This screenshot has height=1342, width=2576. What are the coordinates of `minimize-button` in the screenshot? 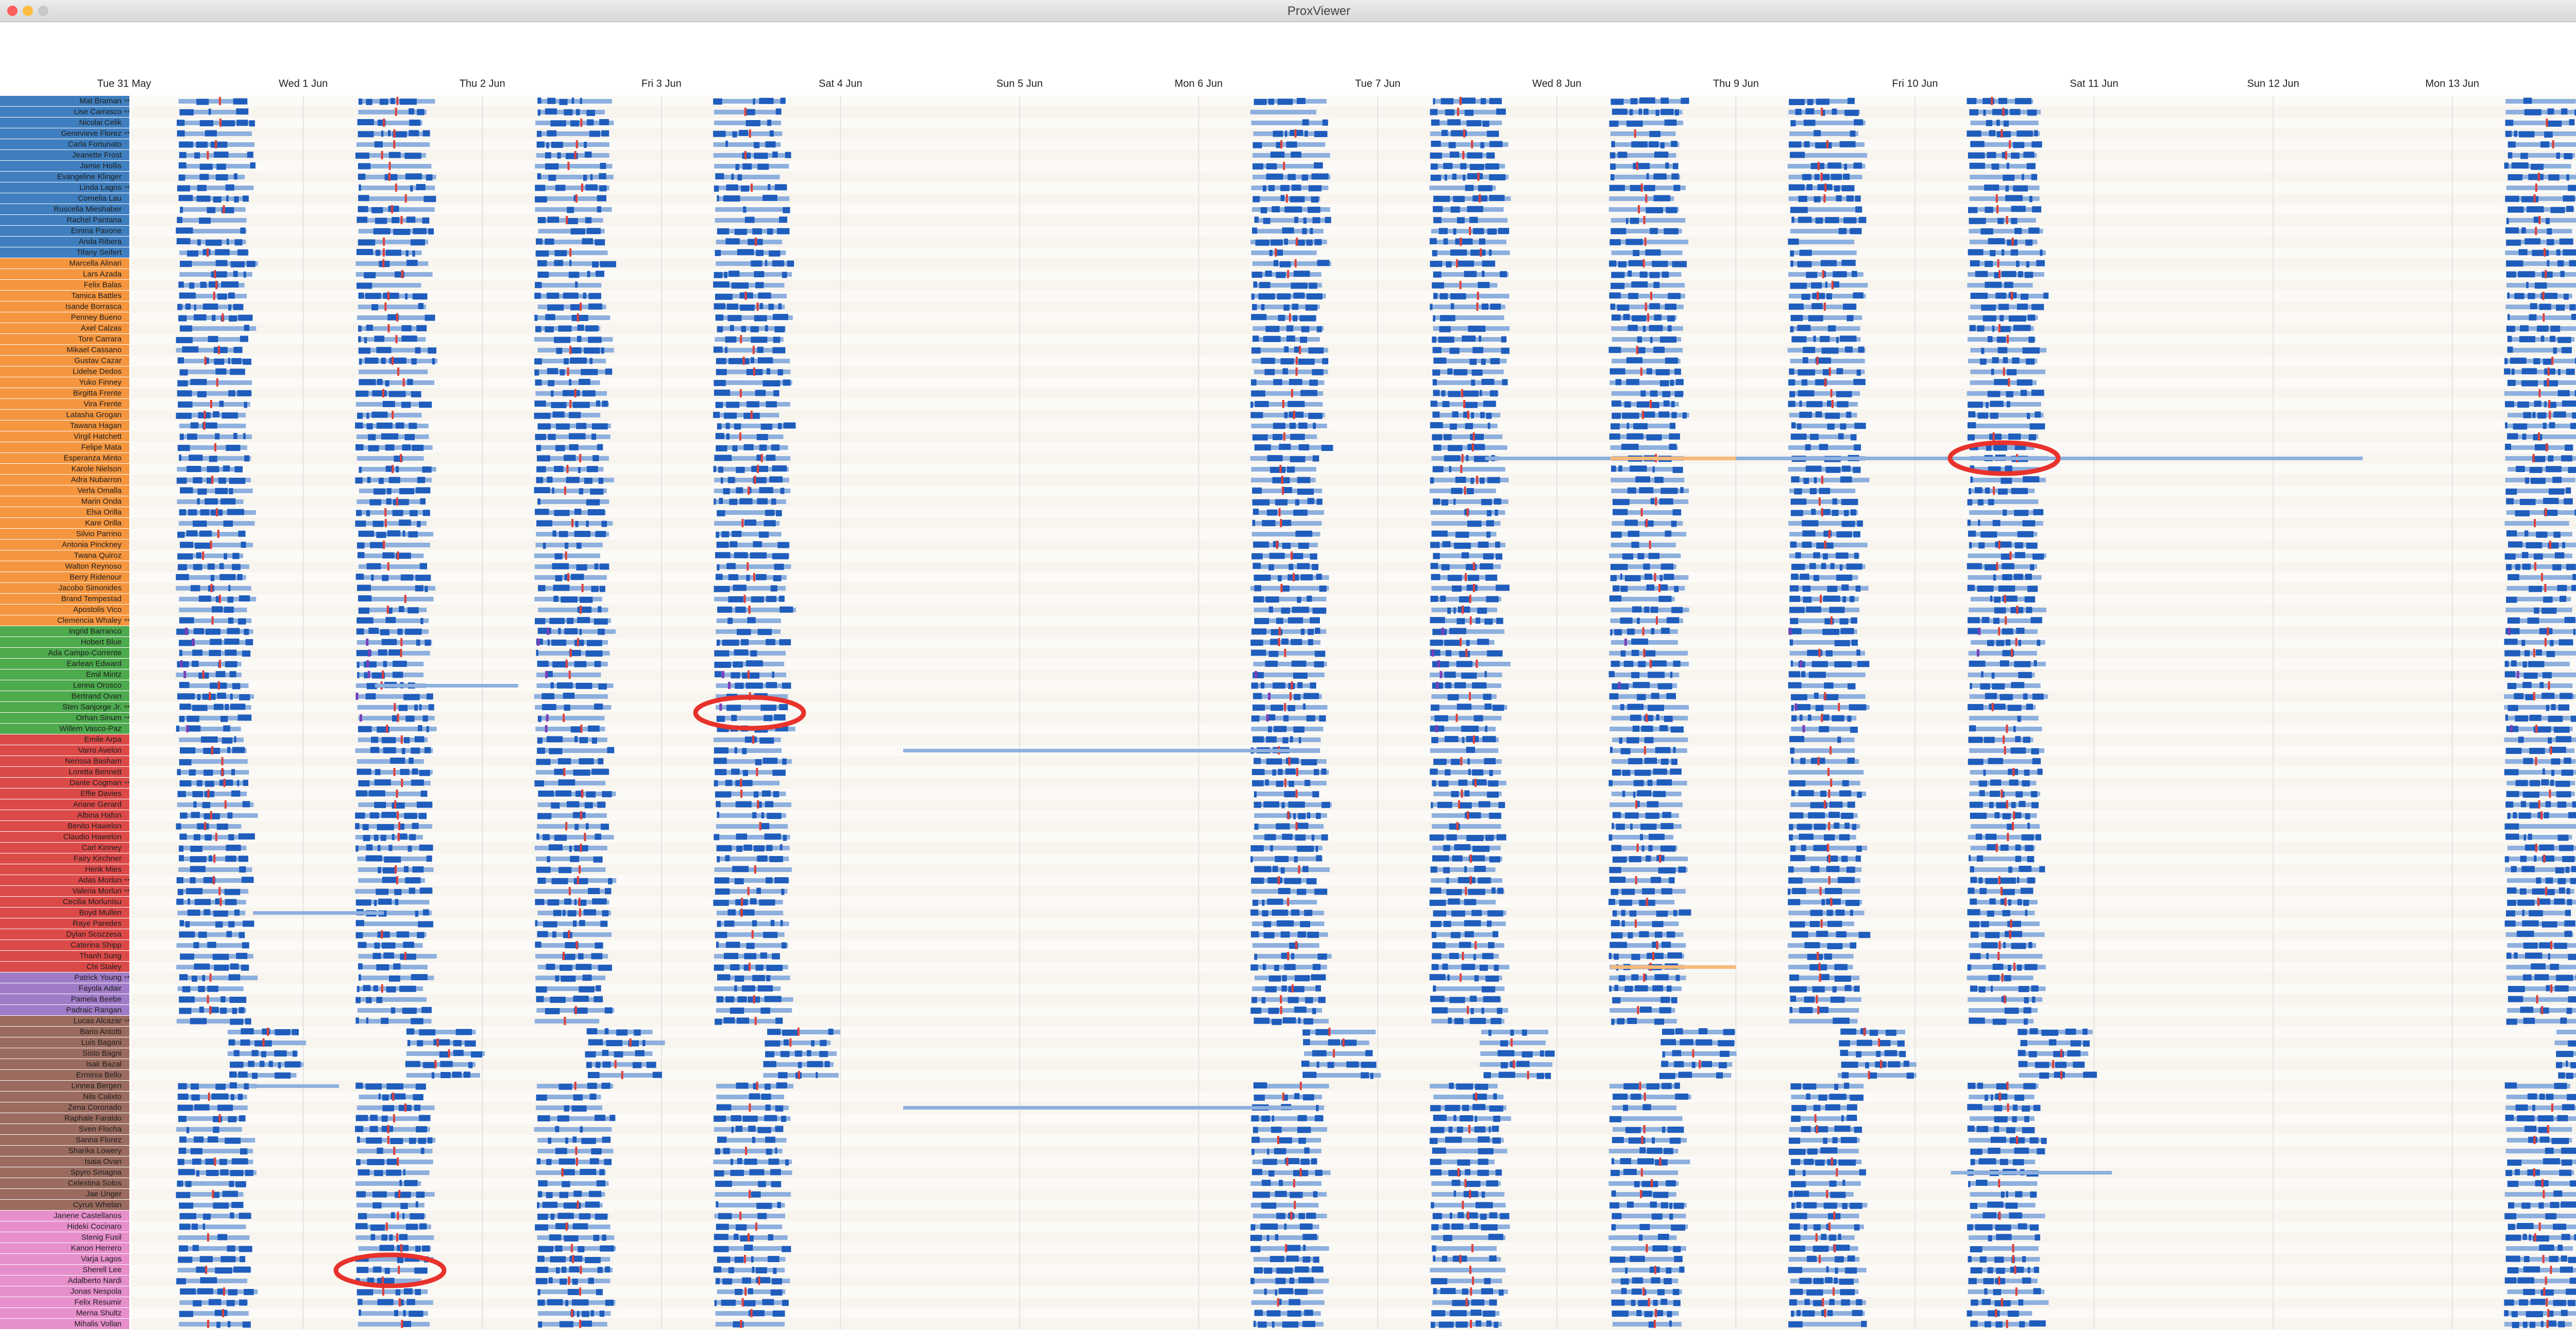 It's located at (28, 11).